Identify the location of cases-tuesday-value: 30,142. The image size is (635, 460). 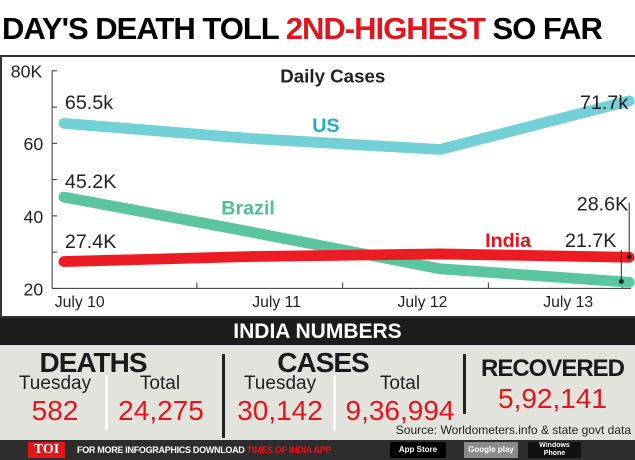
(280, 410).